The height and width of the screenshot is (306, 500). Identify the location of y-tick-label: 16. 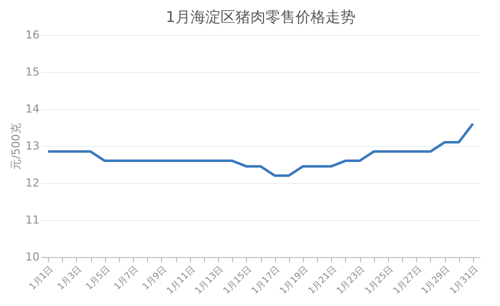
(33, 35).